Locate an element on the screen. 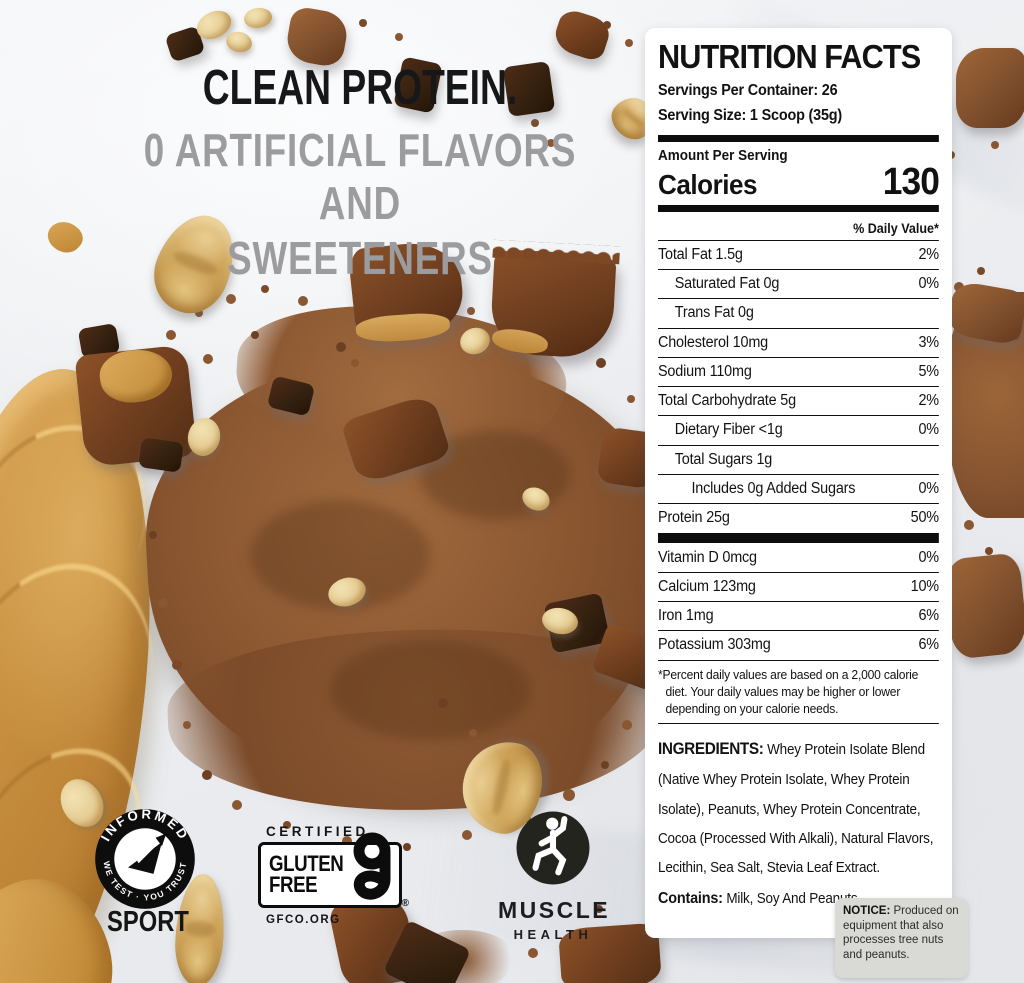 This screenshot has width=1024, height=983. nutrient-row: Cholesterol 10mg 3% is located at coordinates (798, 343).